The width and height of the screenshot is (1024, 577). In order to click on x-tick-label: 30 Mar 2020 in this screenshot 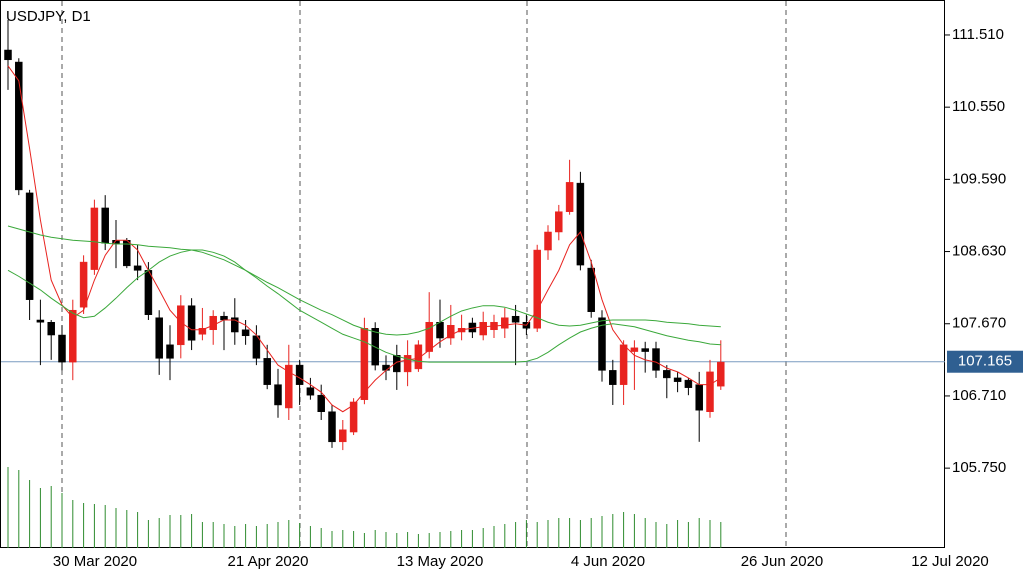, I will do `click(95, 561)`.